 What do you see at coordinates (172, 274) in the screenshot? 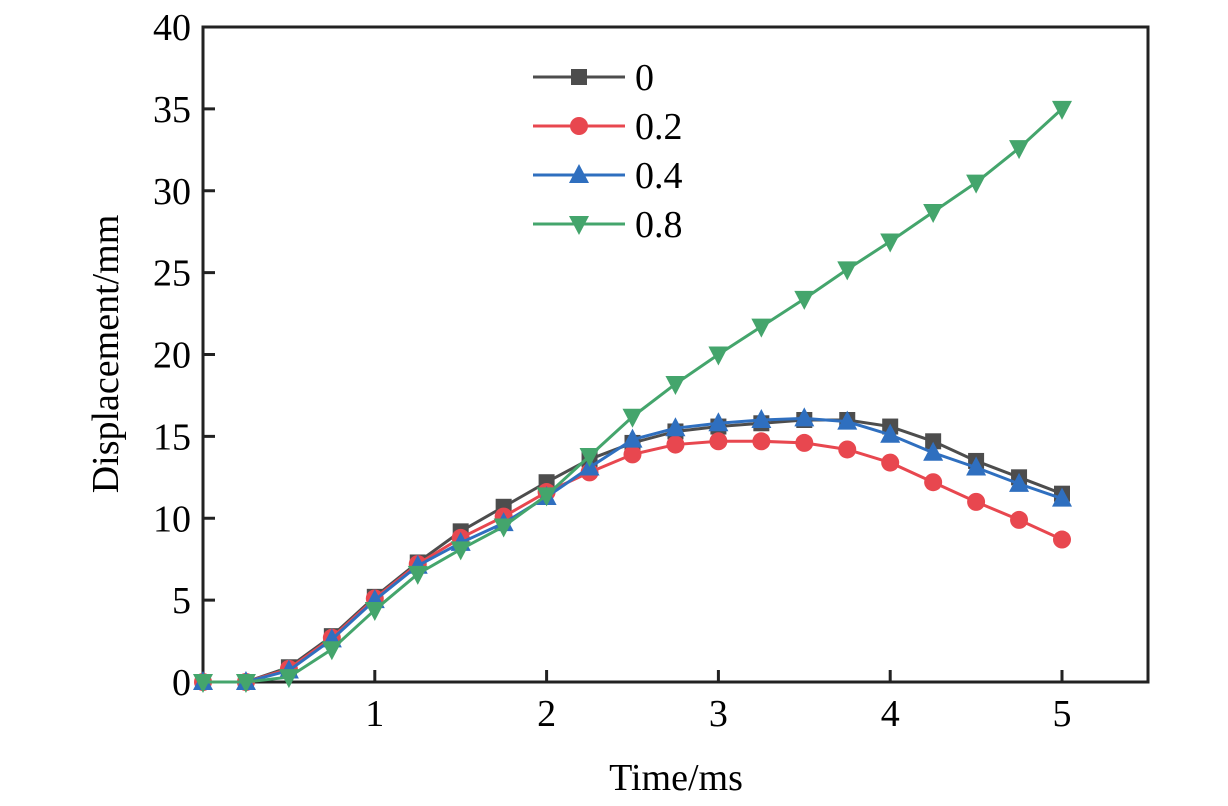
I see `y-tick-label: 25` at bounding box center [172, 274].